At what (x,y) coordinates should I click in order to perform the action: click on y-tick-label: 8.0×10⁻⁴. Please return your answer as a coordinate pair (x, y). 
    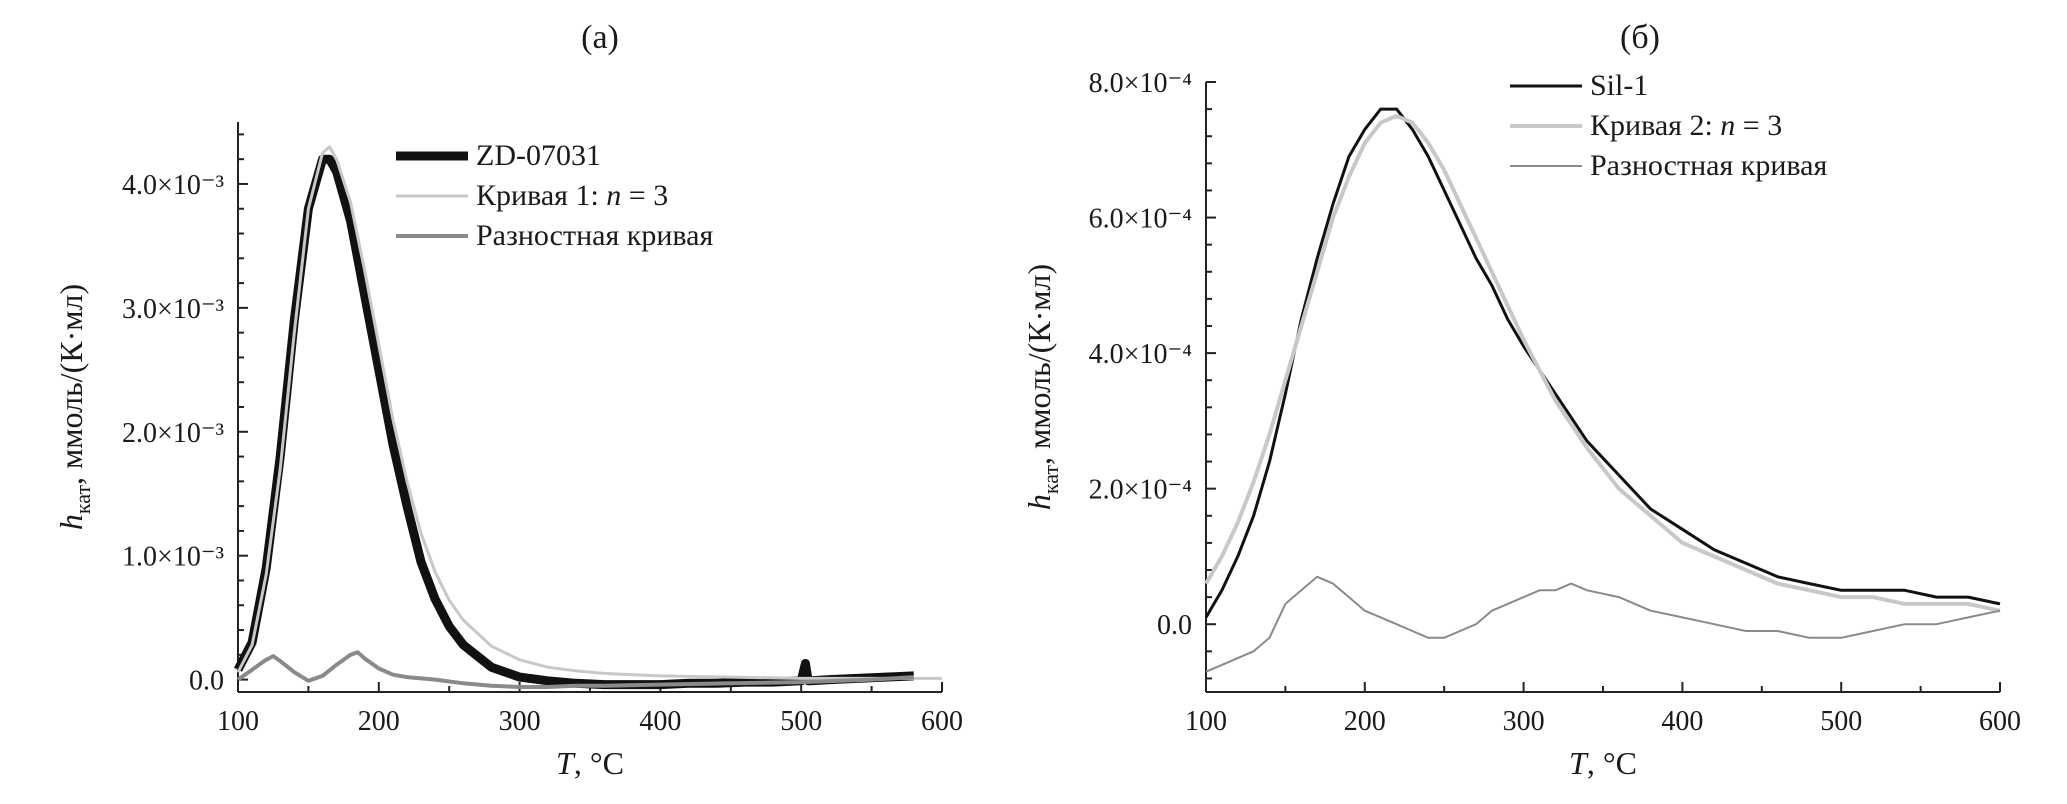
    Looking at the image, I should click on (1140, 83).